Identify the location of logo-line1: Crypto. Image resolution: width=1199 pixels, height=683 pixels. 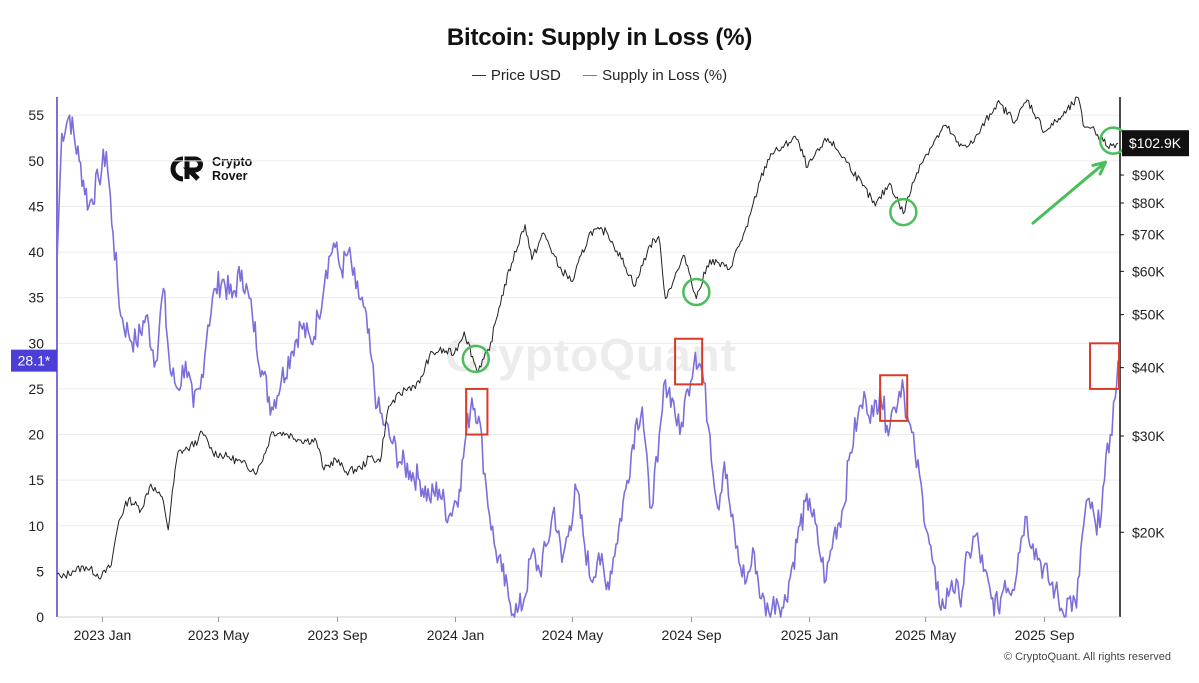
(232, 162).